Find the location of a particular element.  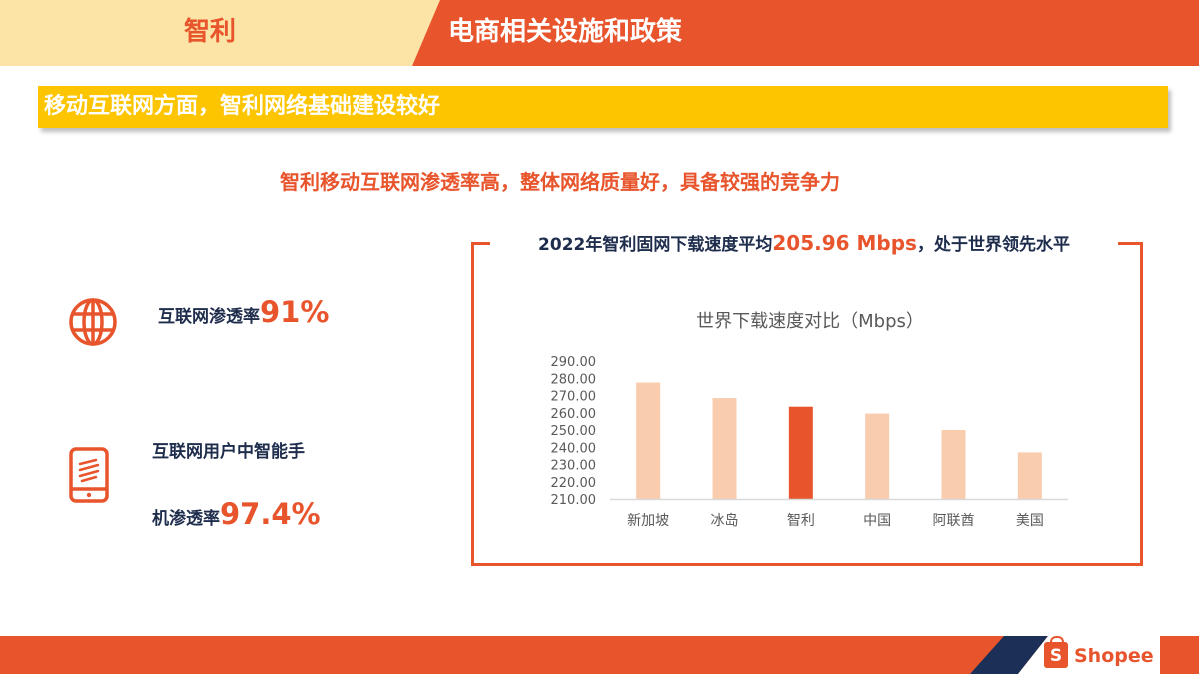

internet-penetration-label: 互联网渗透率 is located at coordinates (209, 317).